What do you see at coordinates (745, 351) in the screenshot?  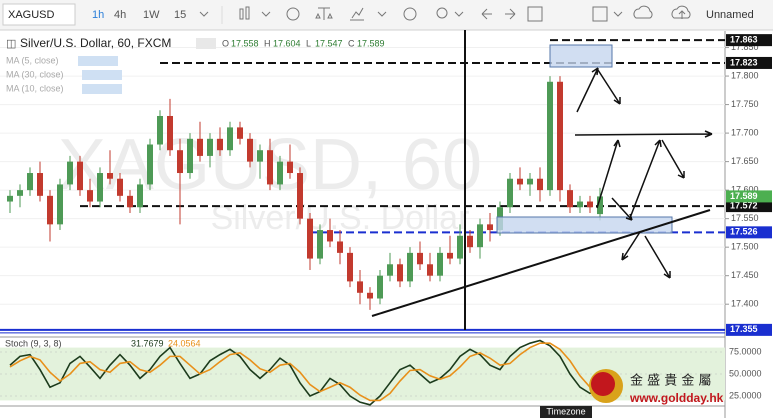 I see `y-tick-label: 75.0000` at bounding box center [745, 351].